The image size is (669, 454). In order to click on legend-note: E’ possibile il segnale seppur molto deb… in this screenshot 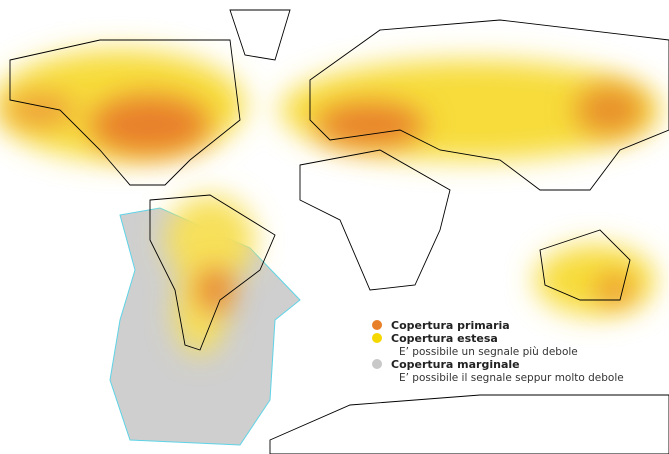, I will do `click(511, 378)`.